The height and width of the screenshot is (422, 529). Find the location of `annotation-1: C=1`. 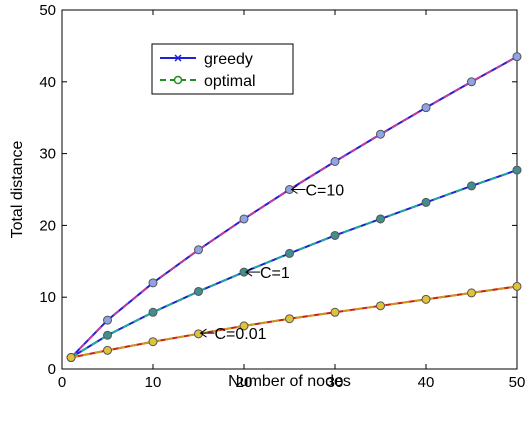

annotation-1: C=1 is located at coordinates (267, 273).